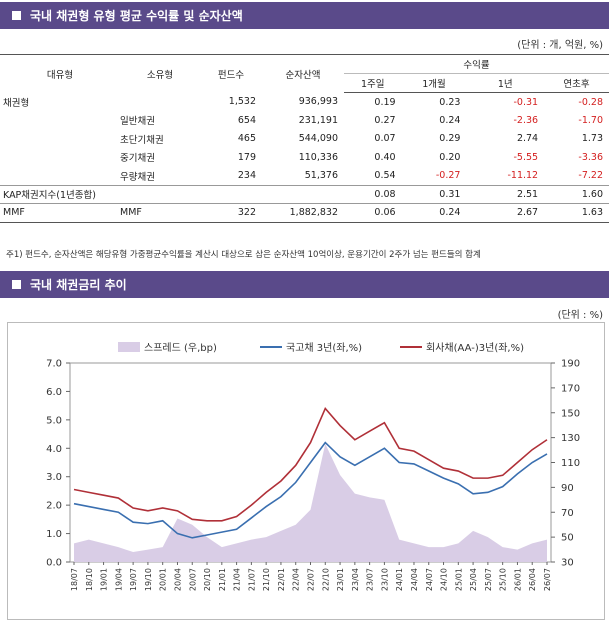  Describe the element at coordinates (54, 420) in the screenshot. I see `y-left-tick-label: 5.0` at that location.